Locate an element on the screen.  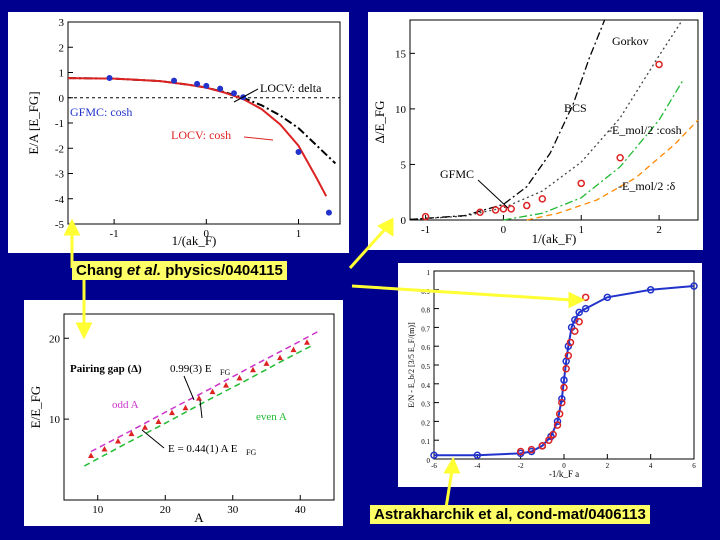
energy-ytick-label: 3 is located at coordinates (62, 23).